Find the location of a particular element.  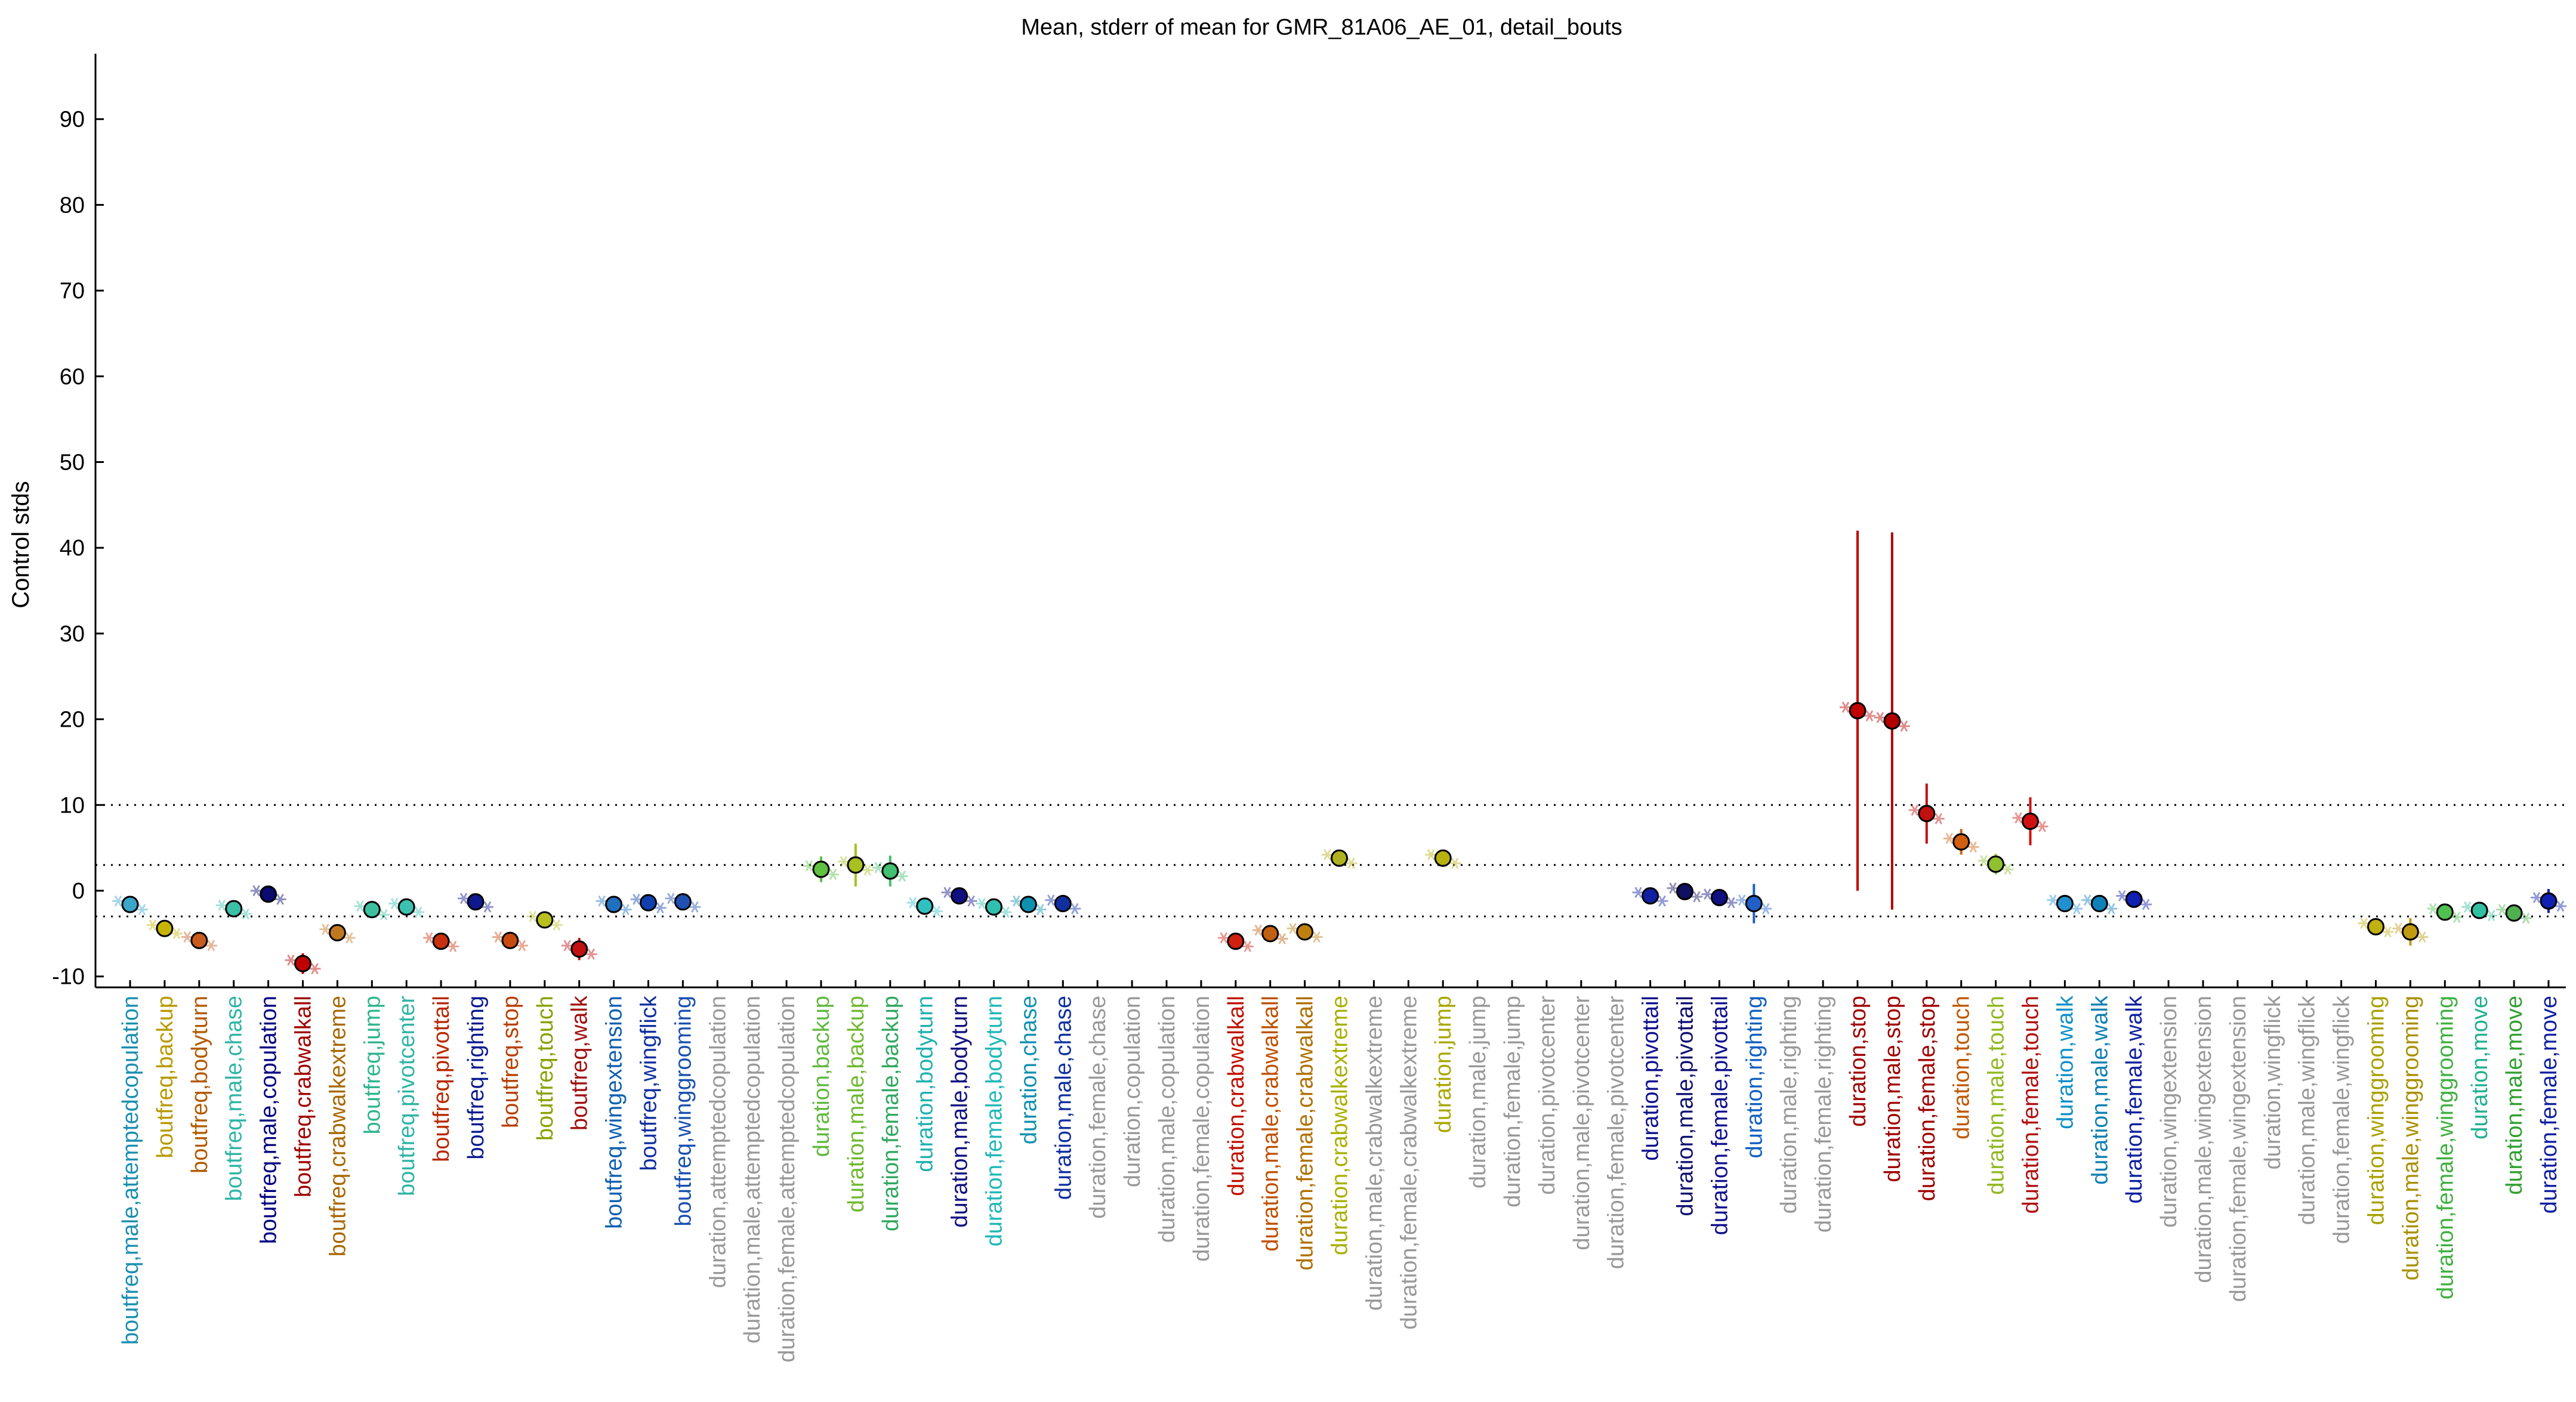

x-tick-label: boutfreq,backup is located at coordinates (166, 1077).